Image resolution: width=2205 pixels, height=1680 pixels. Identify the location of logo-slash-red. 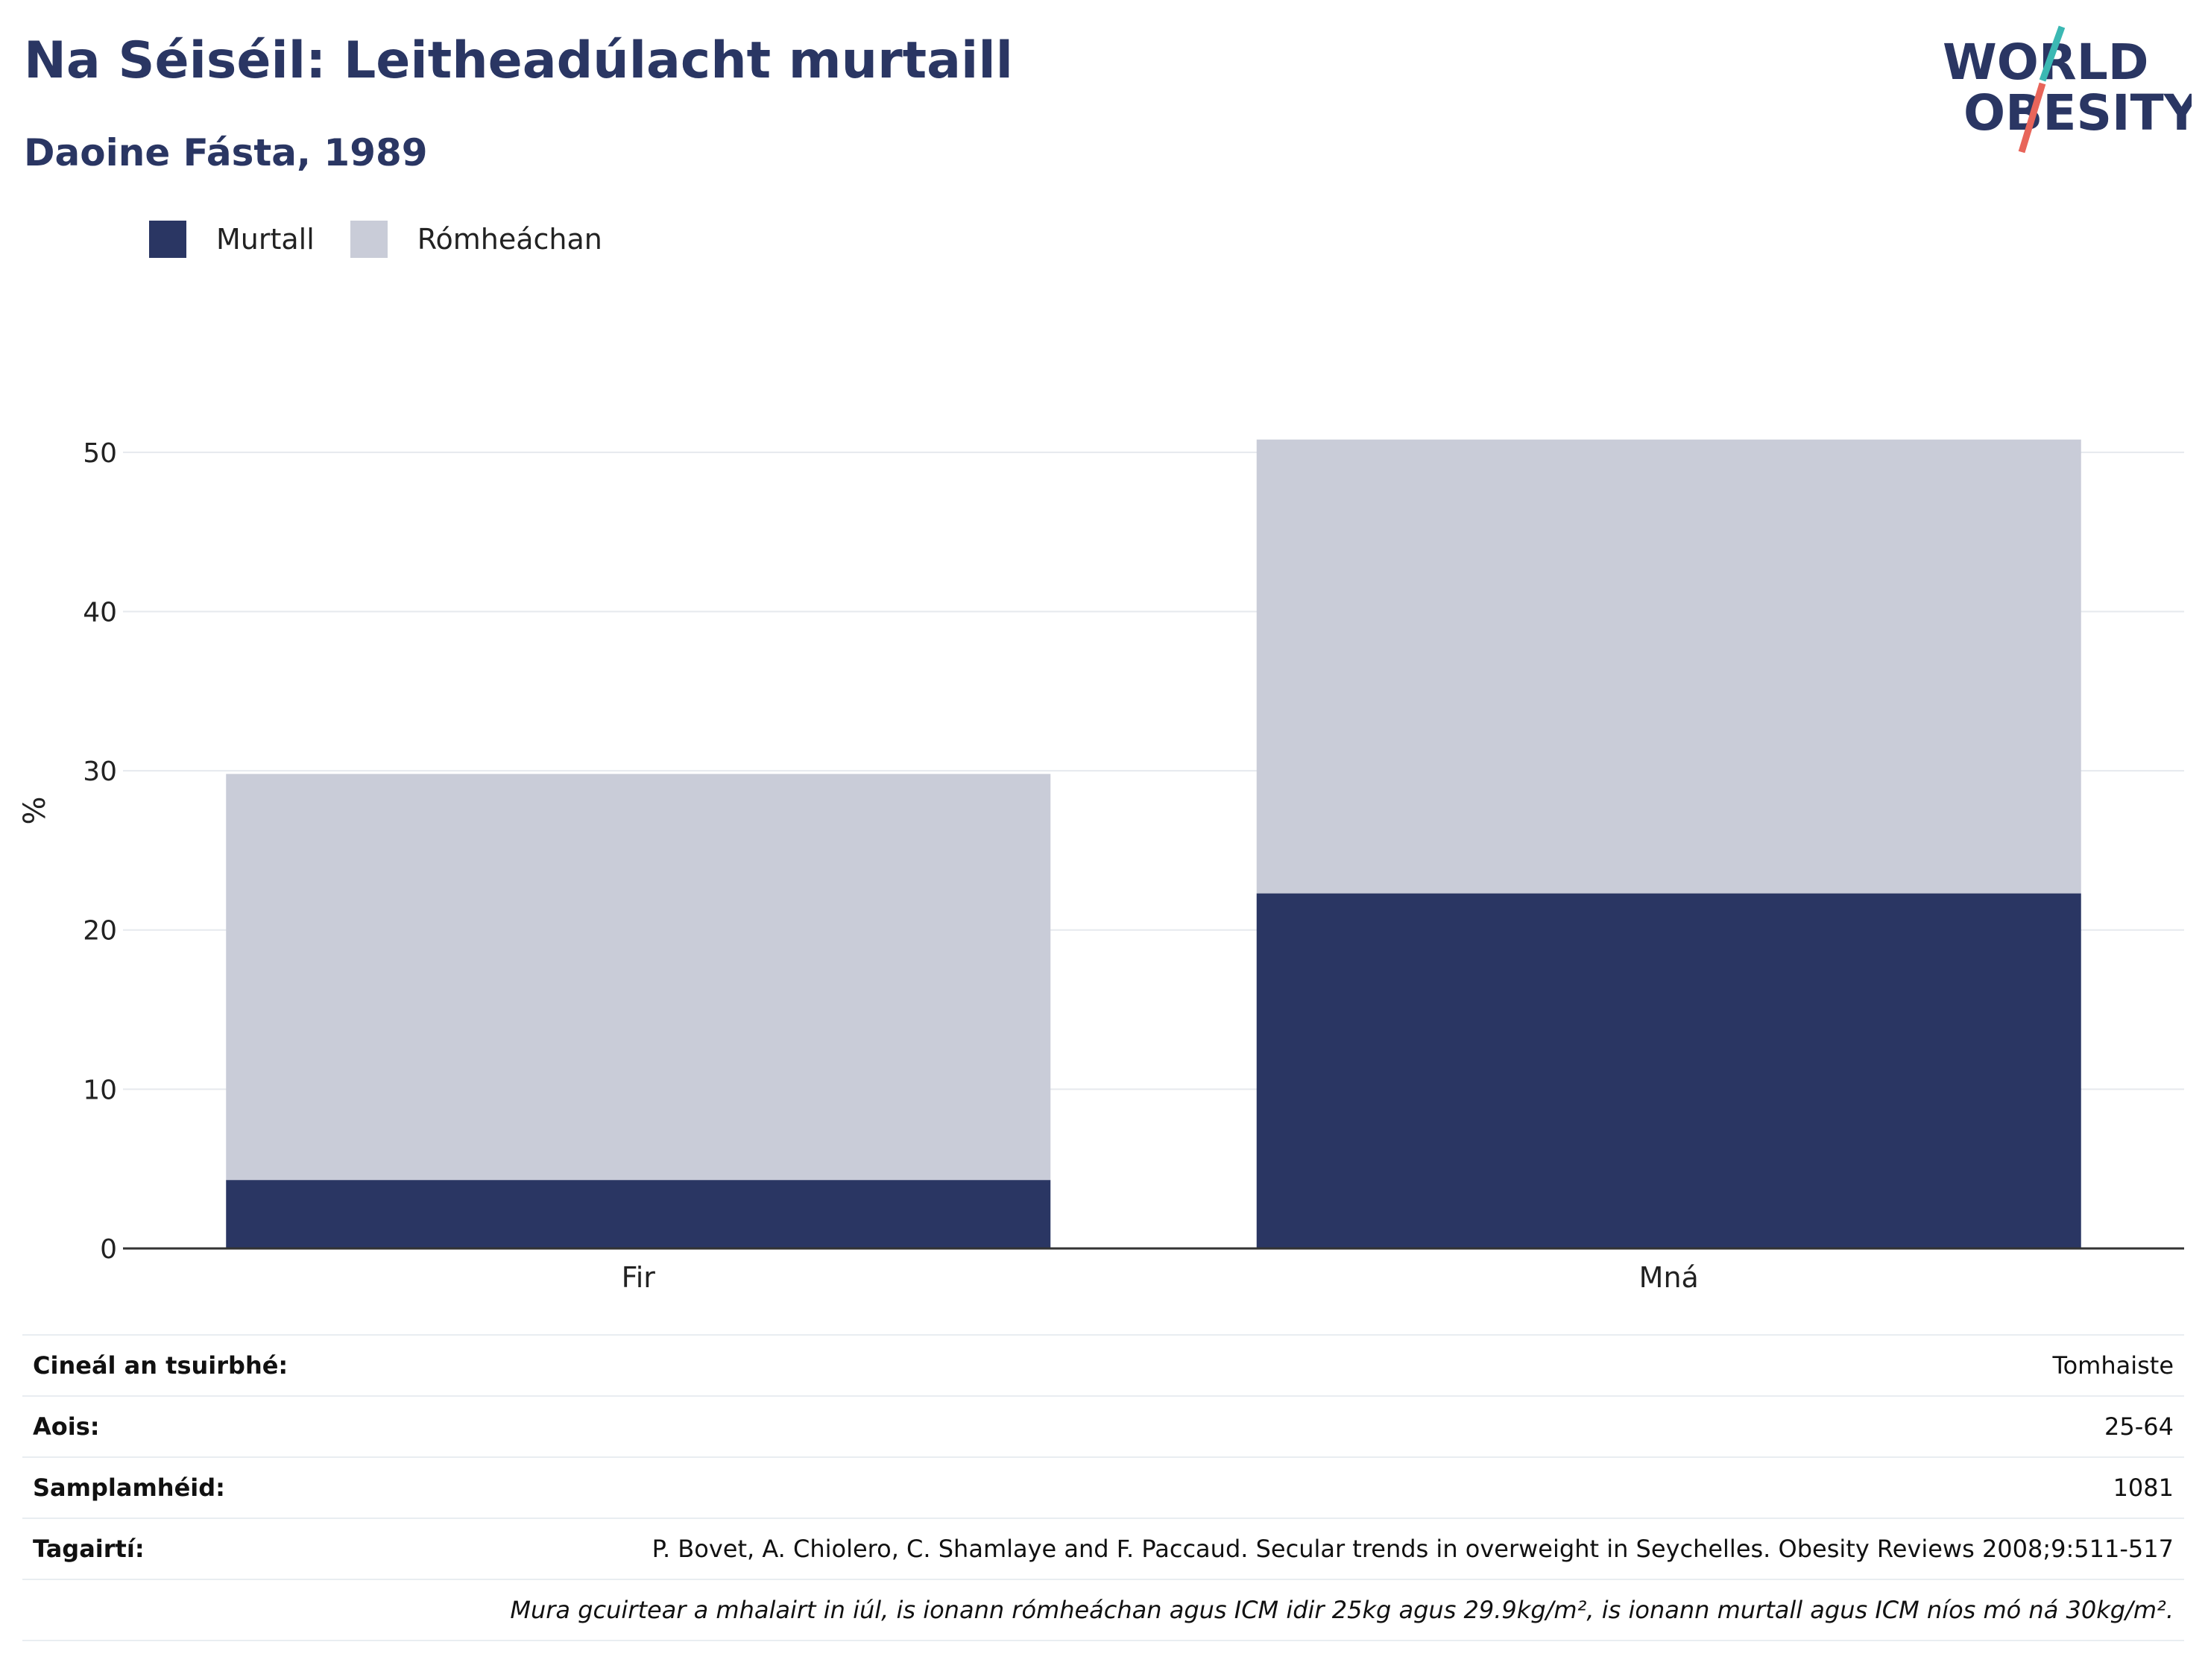
(2032, 118).